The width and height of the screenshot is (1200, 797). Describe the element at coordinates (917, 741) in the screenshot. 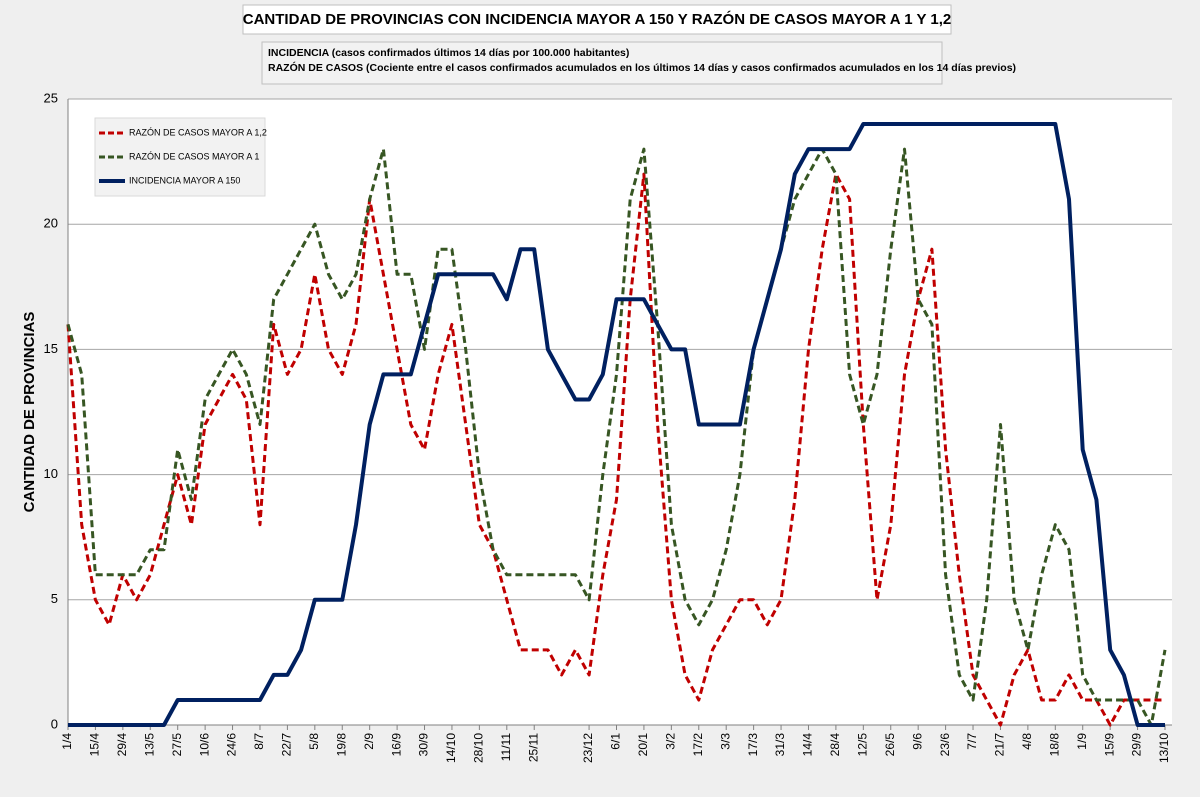

I see `x-tick-label: 9/6` at that location.